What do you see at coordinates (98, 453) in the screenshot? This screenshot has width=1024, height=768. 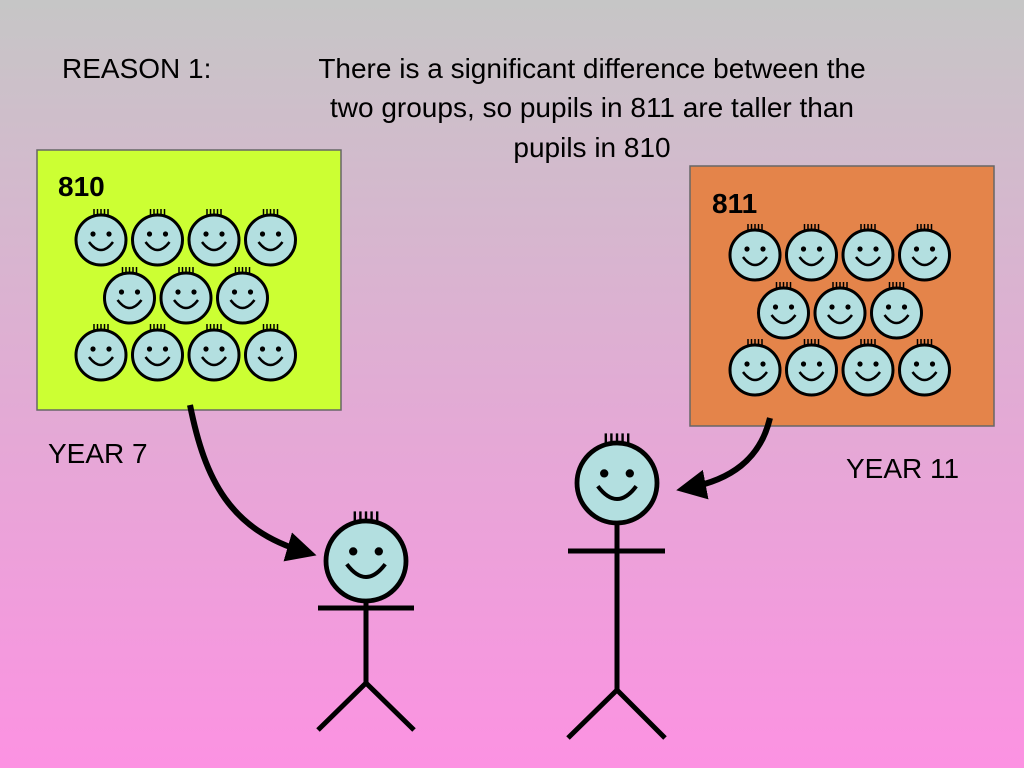 I see `group-caption: YEAR 7` at bounding box center [98, 453].